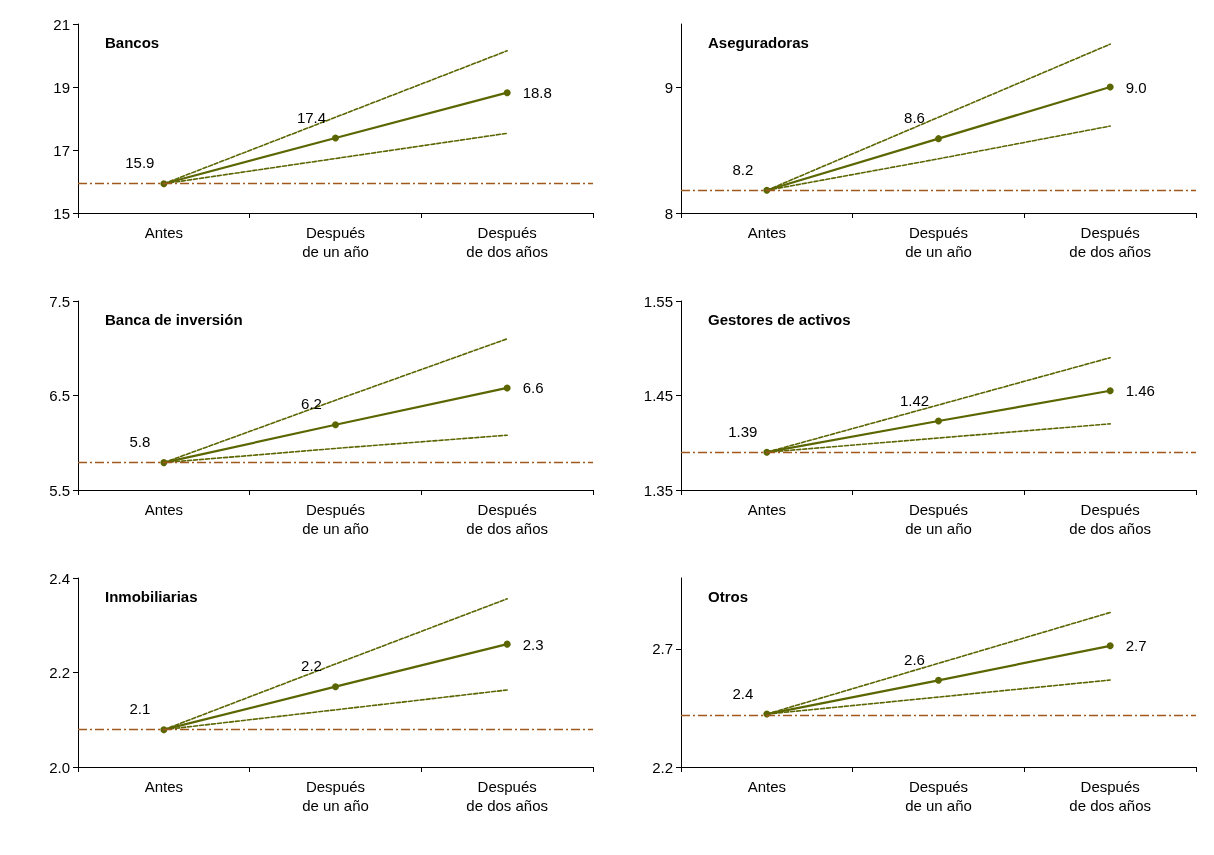 The image size is (1214, 855). What do you see at coordinates (140, 442) in the screenshot?
I see `data-label: 5.8` at bounding box center [140, 442].